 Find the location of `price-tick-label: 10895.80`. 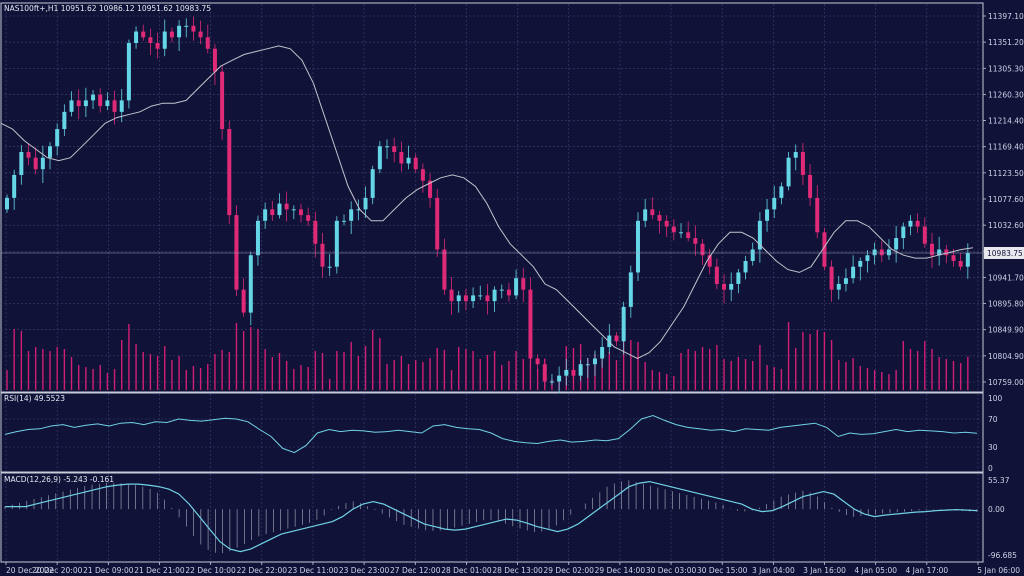

price-tick-label: 10895.80 is located at coordinates (1006, 304).